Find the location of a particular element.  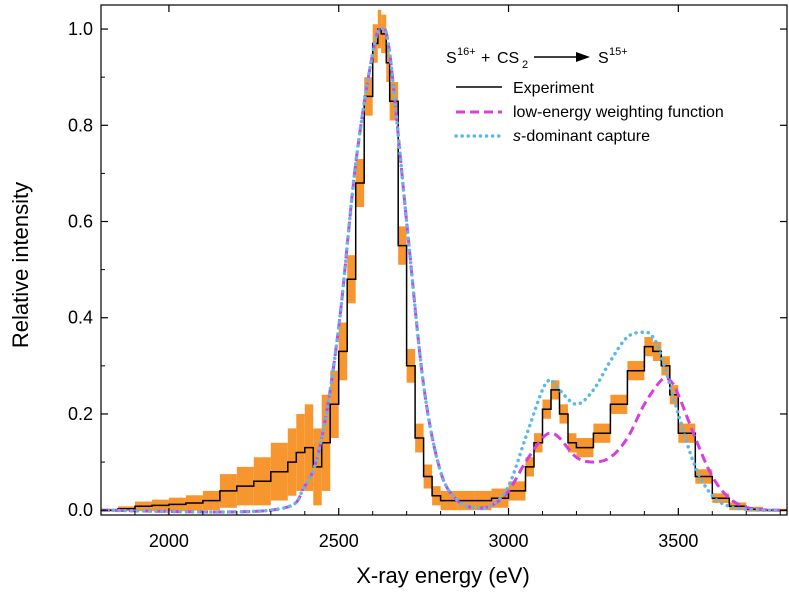

legend-label-s-dominant: s-dominant capture is located at coordinates (581, 136).